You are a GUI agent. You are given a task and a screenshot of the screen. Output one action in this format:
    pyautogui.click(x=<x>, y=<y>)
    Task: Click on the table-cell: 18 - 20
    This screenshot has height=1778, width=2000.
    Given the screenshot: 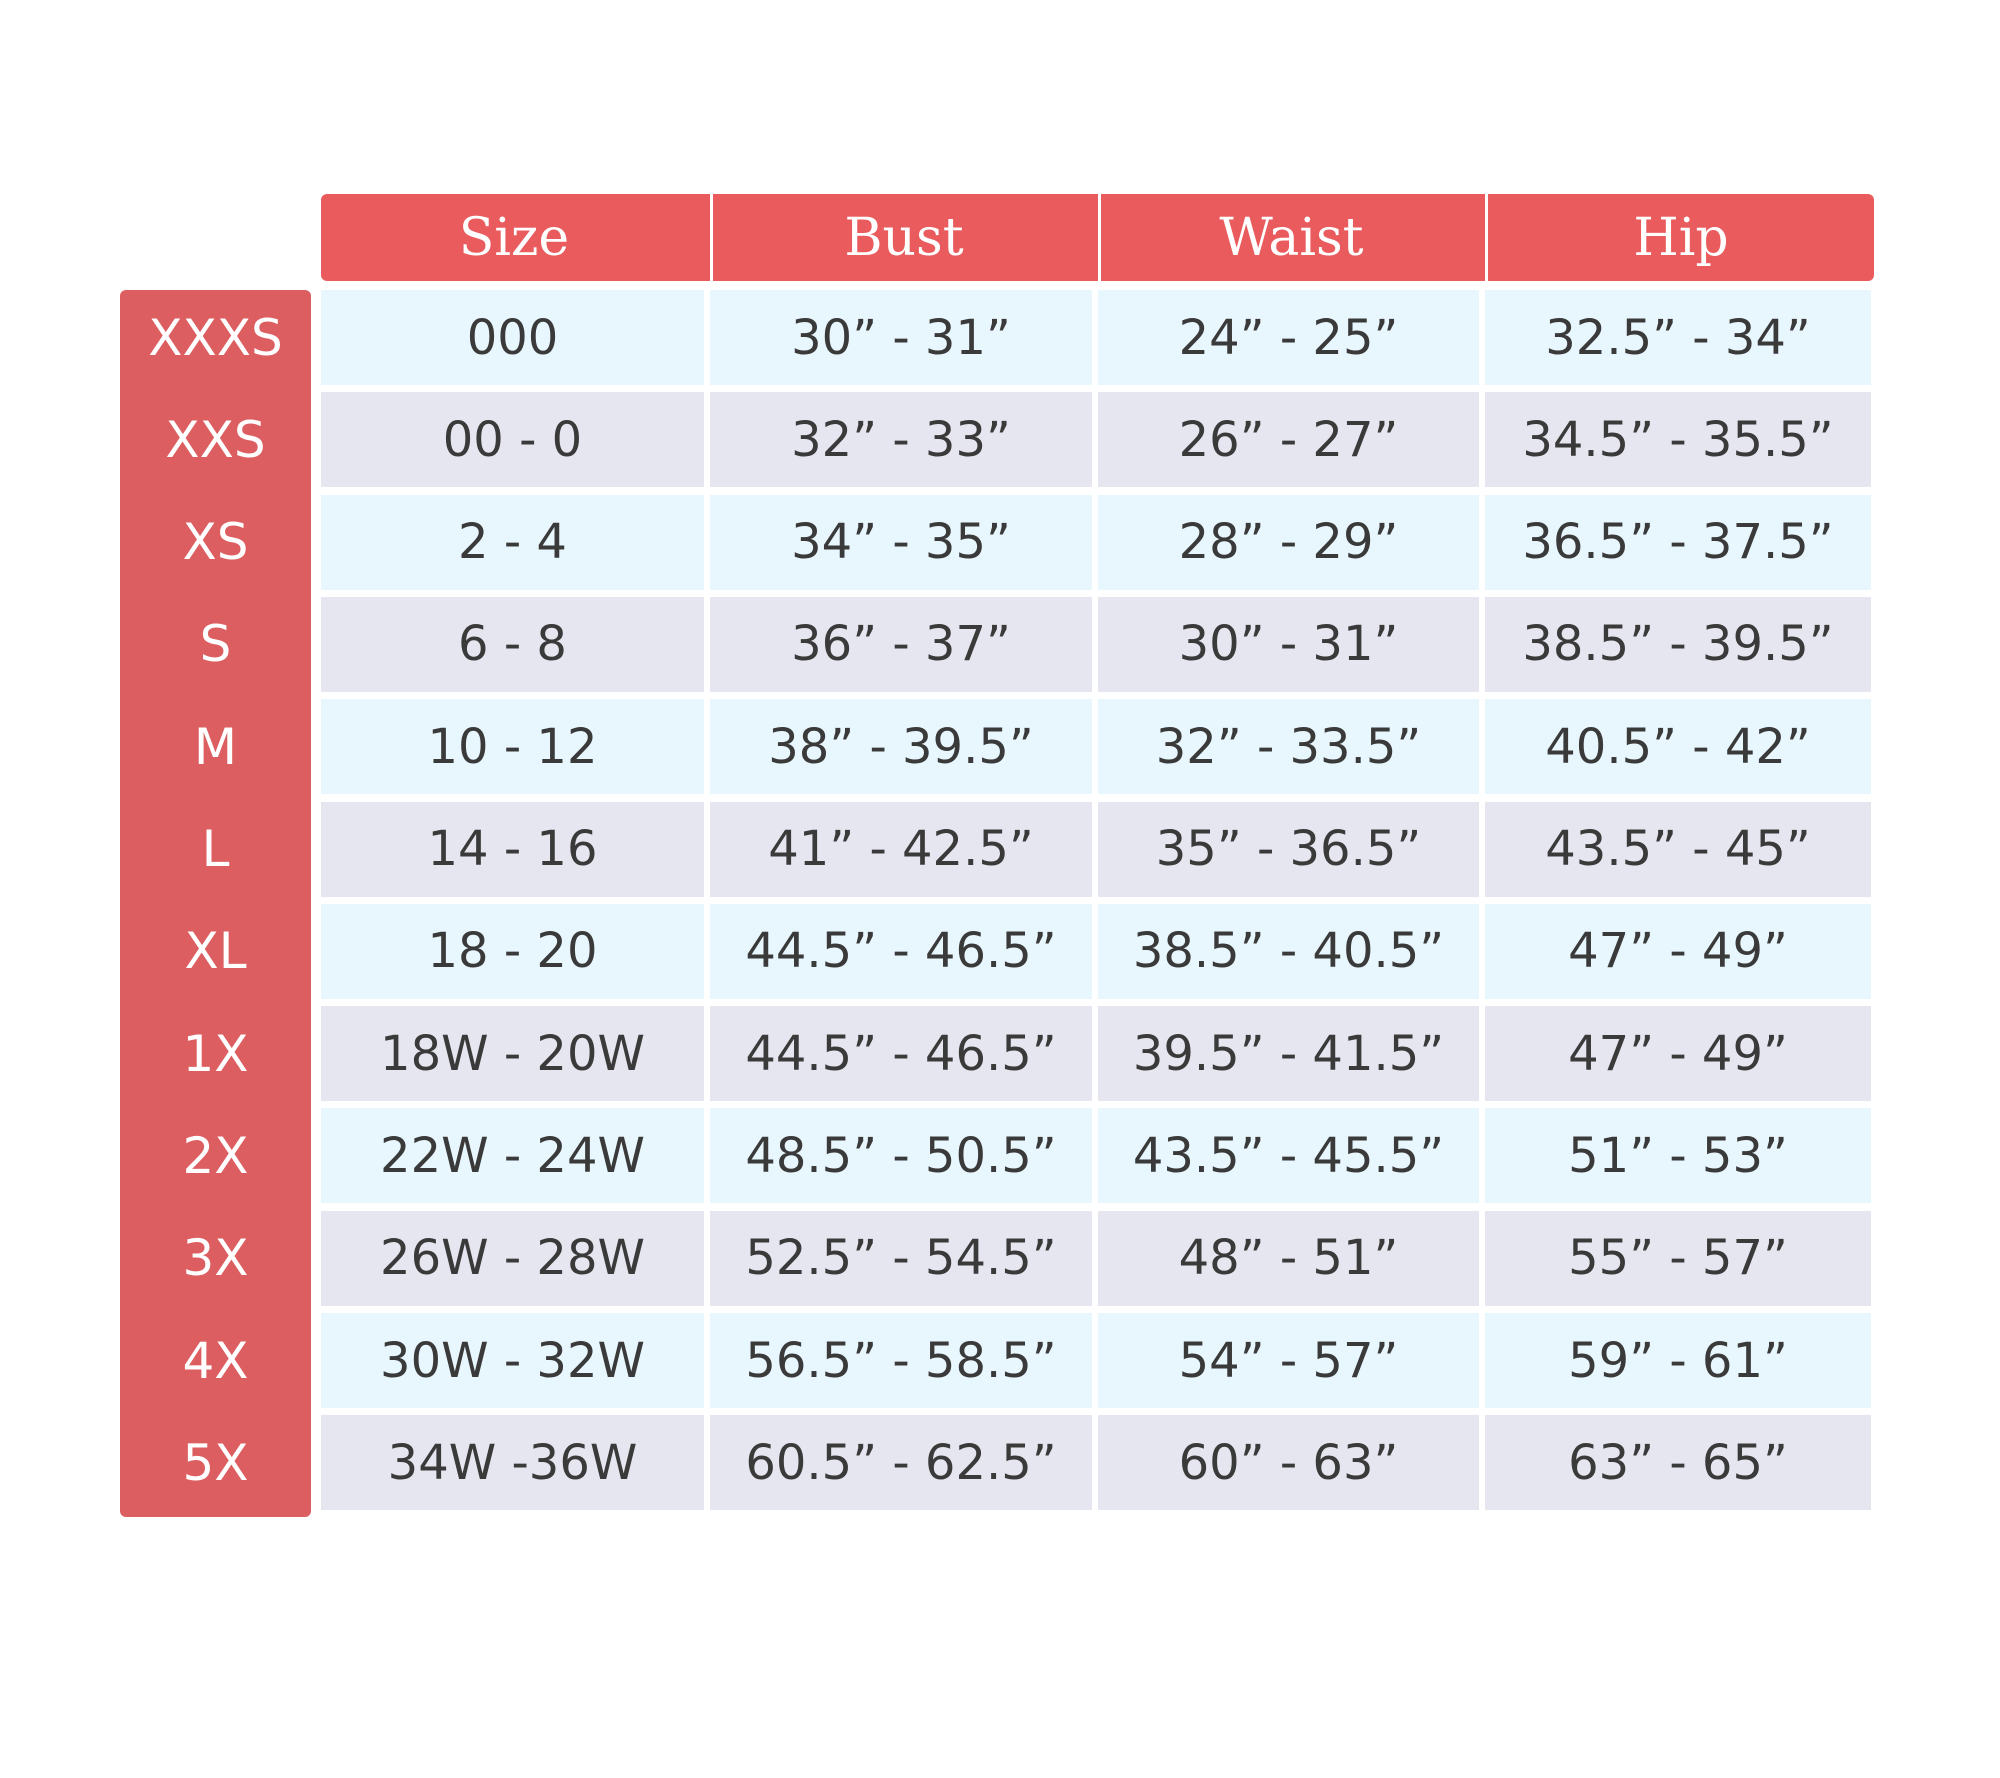 What is the action you would take?
    pyautogui.click(x=512, y=951)
    